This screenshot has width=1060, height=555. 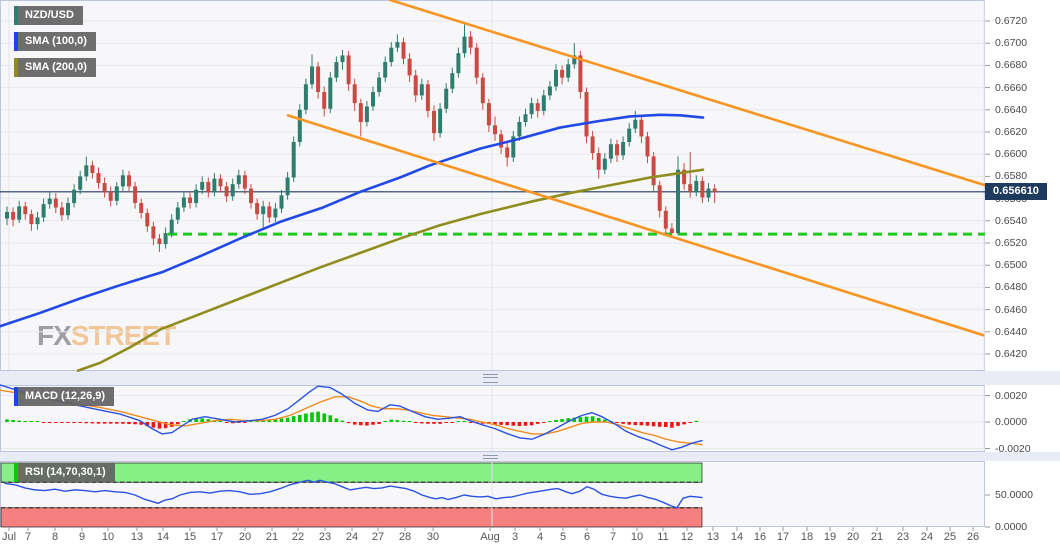 I want to click on sma100-label: SMA (100,0), so click(x=56, y=41).